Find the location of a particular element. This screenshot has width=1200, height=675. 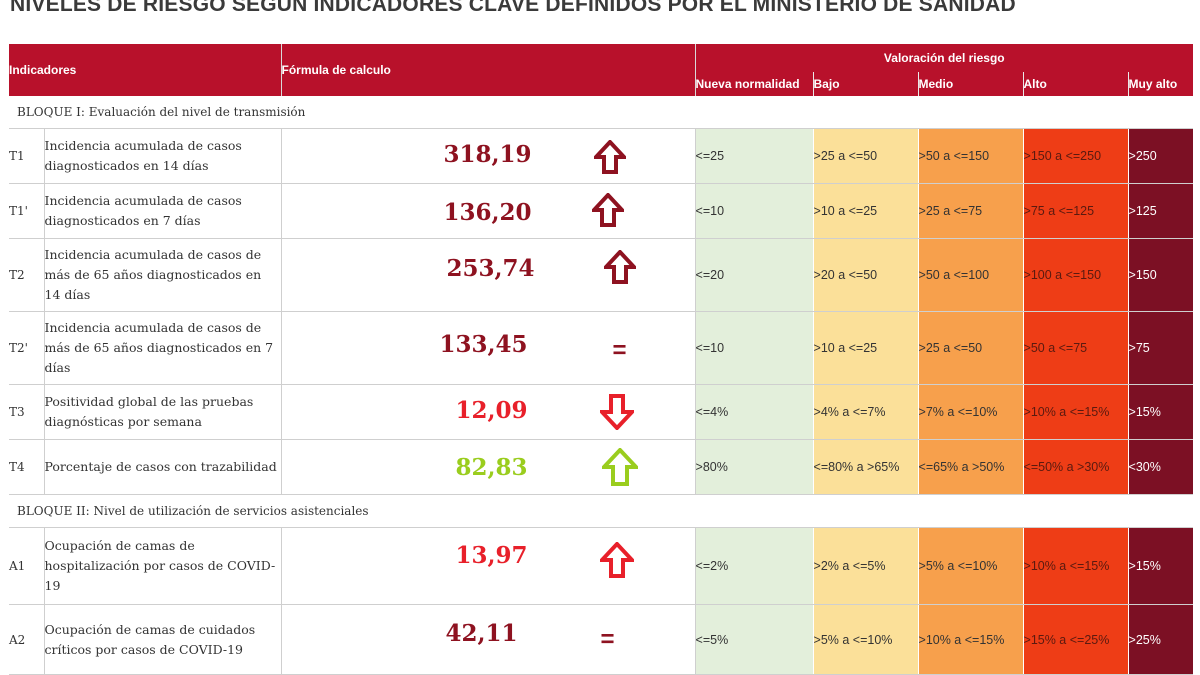

formula-cell: 13,97 is located at coordinates (488, 566).